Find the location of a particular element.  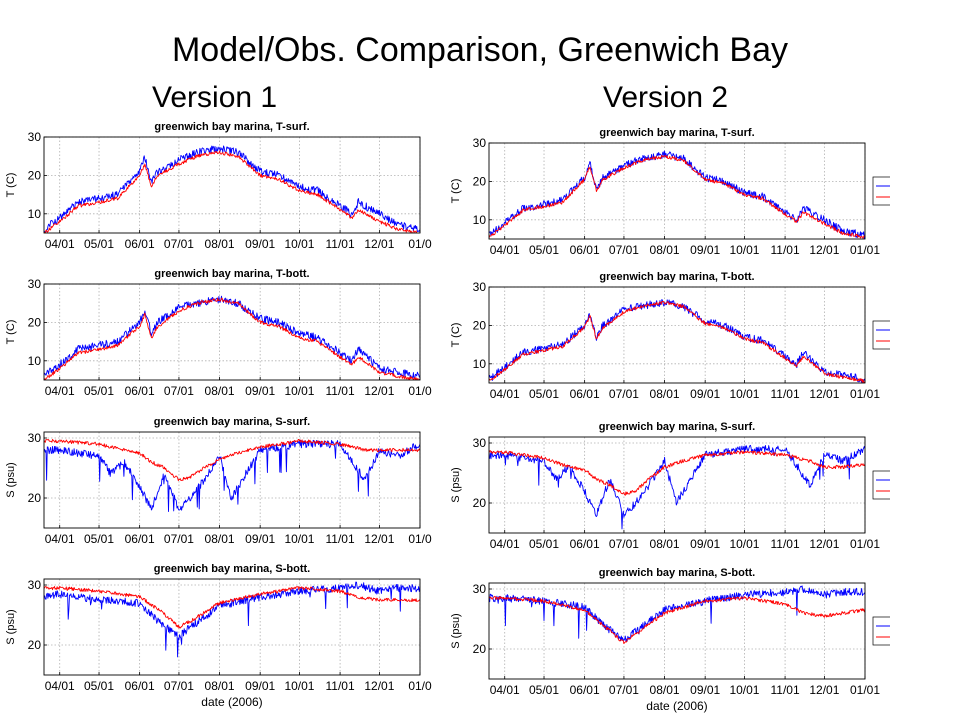

page-title: Model/Obs. Comparison, Greenwich Bay is located at coordinates (480, 50).